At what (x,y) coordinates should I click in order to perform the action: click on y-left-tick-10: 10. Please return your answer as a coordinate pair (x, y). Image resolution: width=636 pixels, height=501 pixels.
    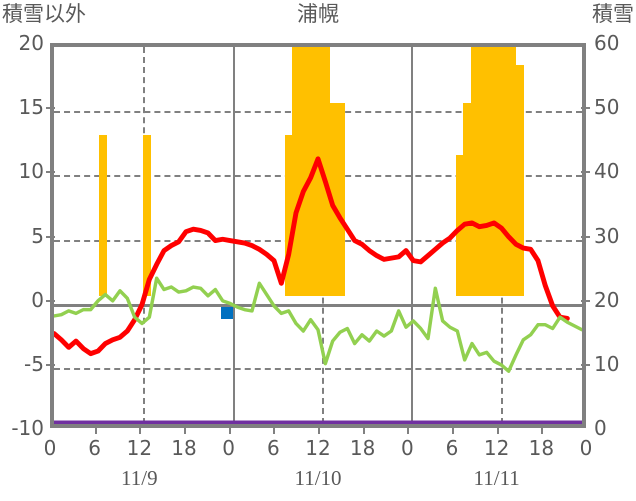
    Looking at the image, I should click on (31, 171).